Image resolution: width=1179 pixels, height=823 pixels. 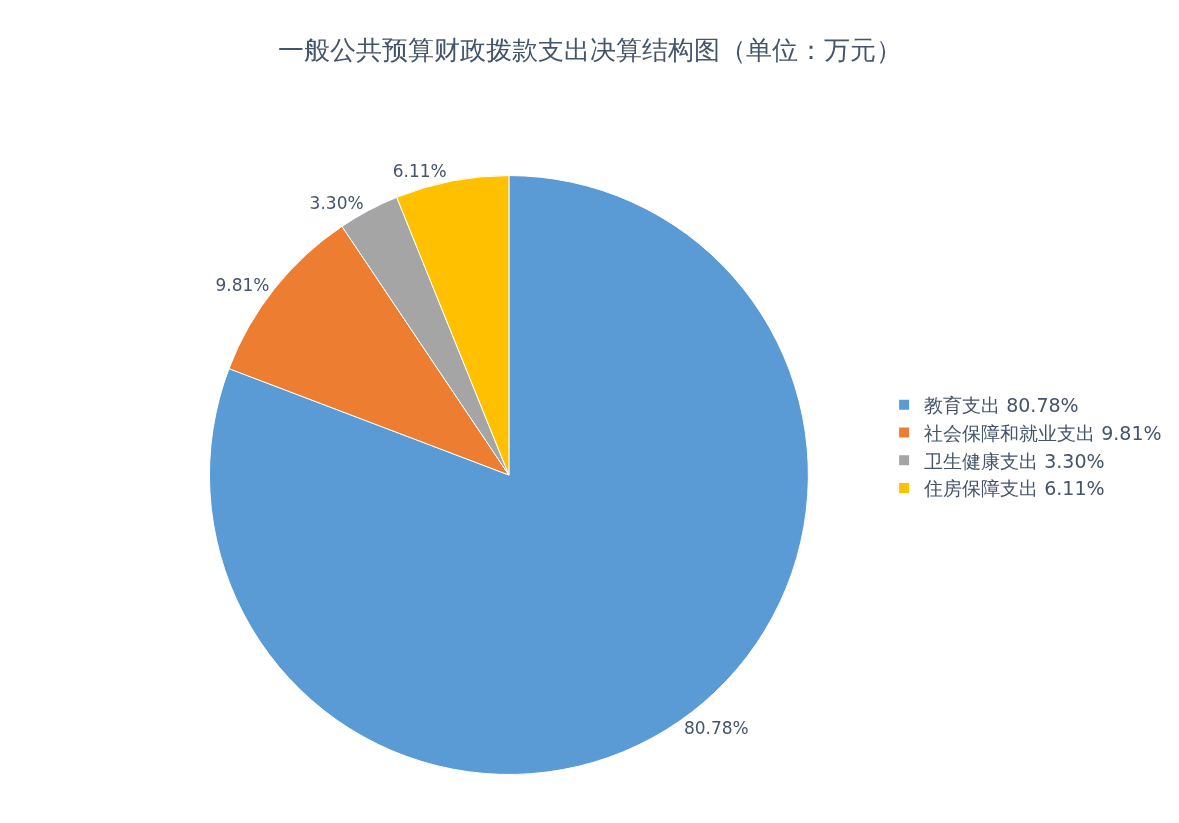 I want to click on legend-label: 社会保障和就业支出 9.81%, so click(x=1043, y=432).